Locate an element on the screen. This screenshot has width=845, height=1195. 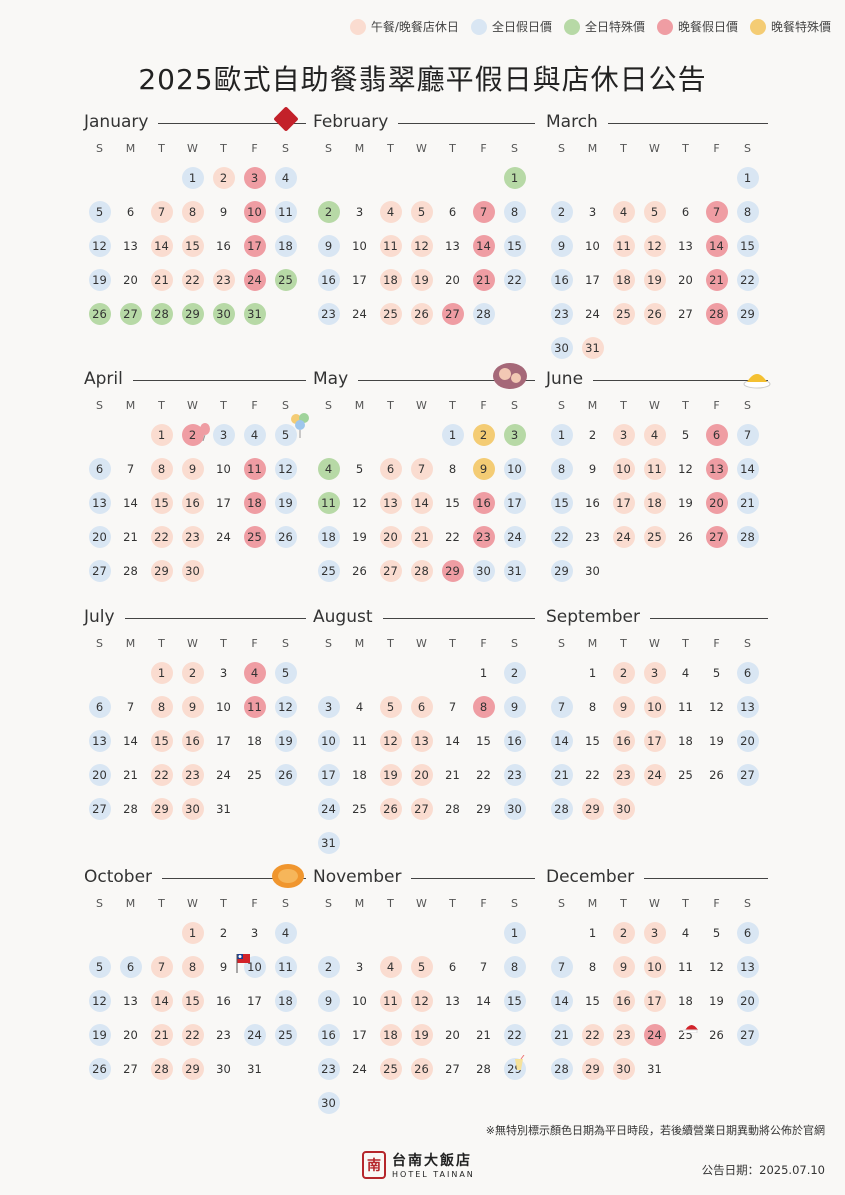
day-cell: 23 is located at coordinates (623, 775).